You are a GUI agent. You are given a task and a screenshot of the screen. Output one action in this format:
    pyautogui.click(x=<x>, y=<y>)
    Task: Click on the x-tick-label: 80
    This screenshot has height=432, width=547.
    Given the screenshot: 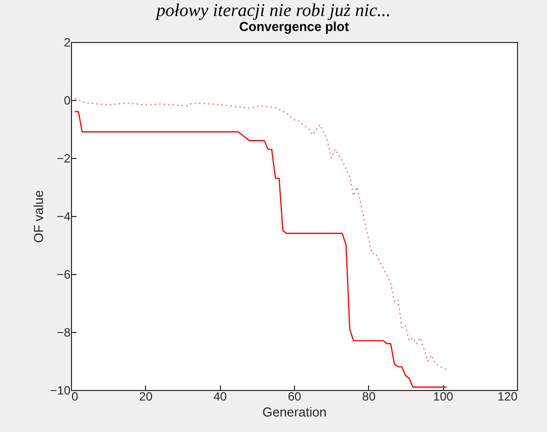 What is the action you would take?
    pyautogui.click(x=369, y=397)
    